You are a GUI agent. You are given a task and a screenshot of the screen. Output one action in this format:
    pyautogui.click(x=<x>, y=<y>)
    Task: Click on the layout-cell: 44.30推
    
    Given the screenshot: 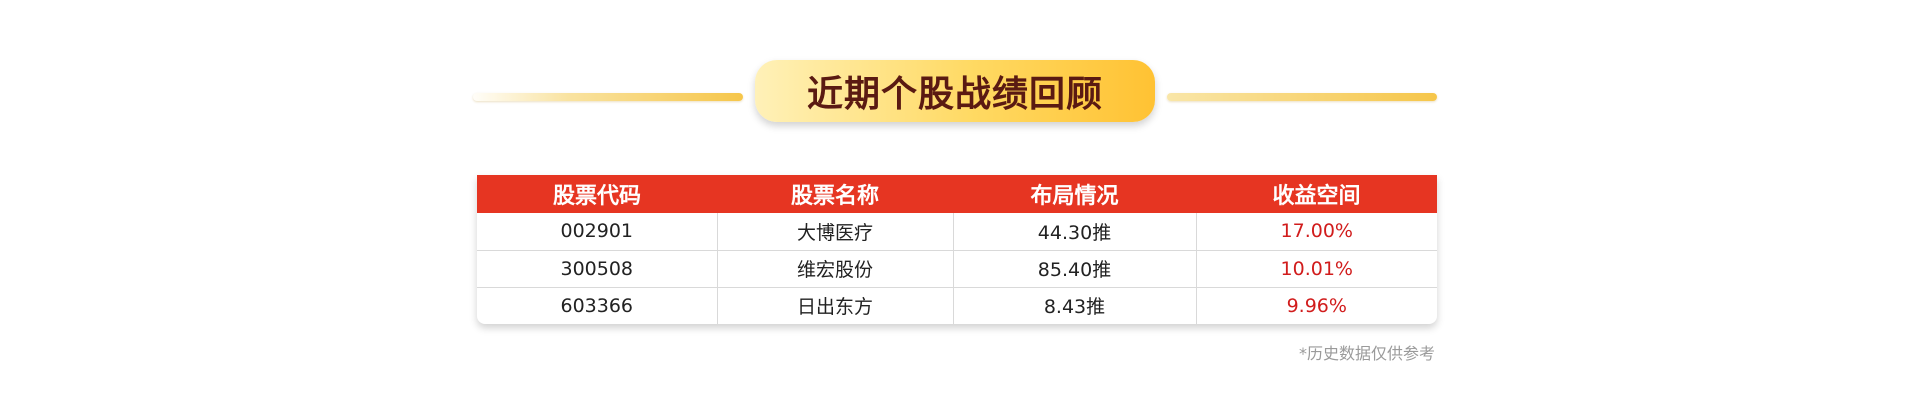 What is the action you would take?
    pyautogui.click(x=1074, y=232)
    